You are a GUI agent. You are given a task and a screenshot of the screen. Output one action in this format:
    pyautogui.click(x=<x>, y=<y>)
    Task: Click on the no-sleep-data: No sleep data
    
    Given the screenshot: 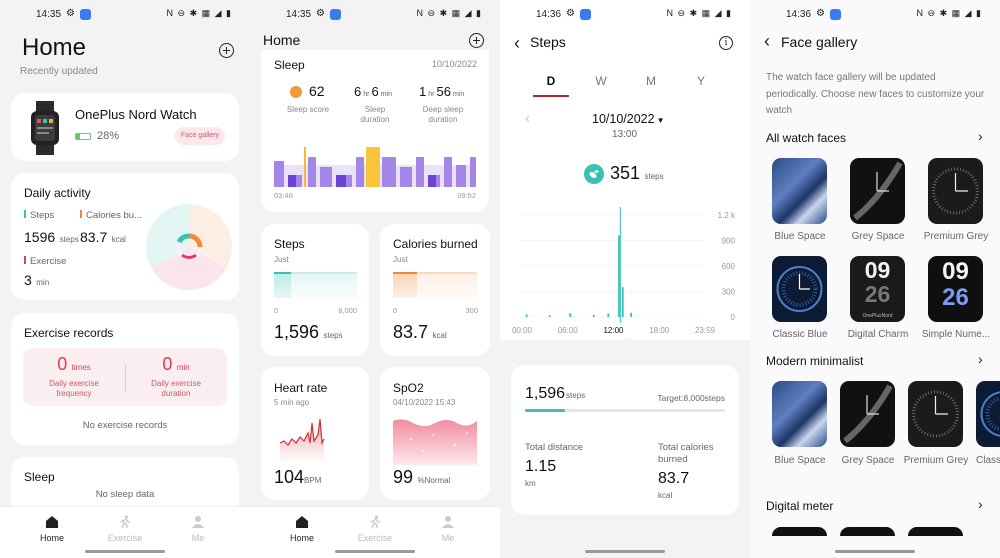 What is the action you would take?
    pyautogui.click(x=125, y=494)
    